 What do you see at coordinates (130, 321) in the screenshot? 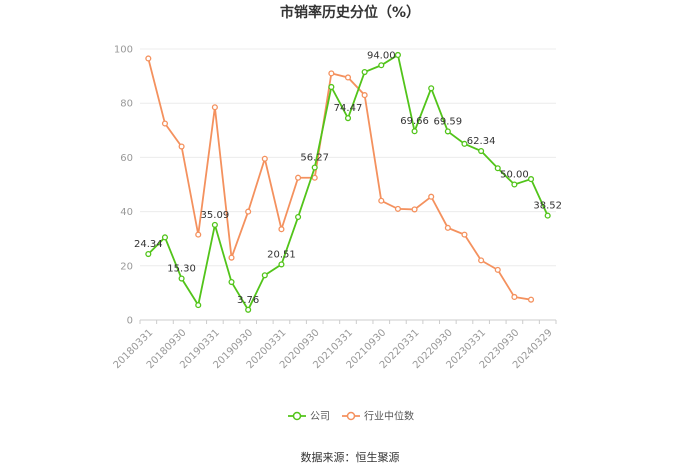
I see `y-tick-label: 0` at bounding box center [130, 321].